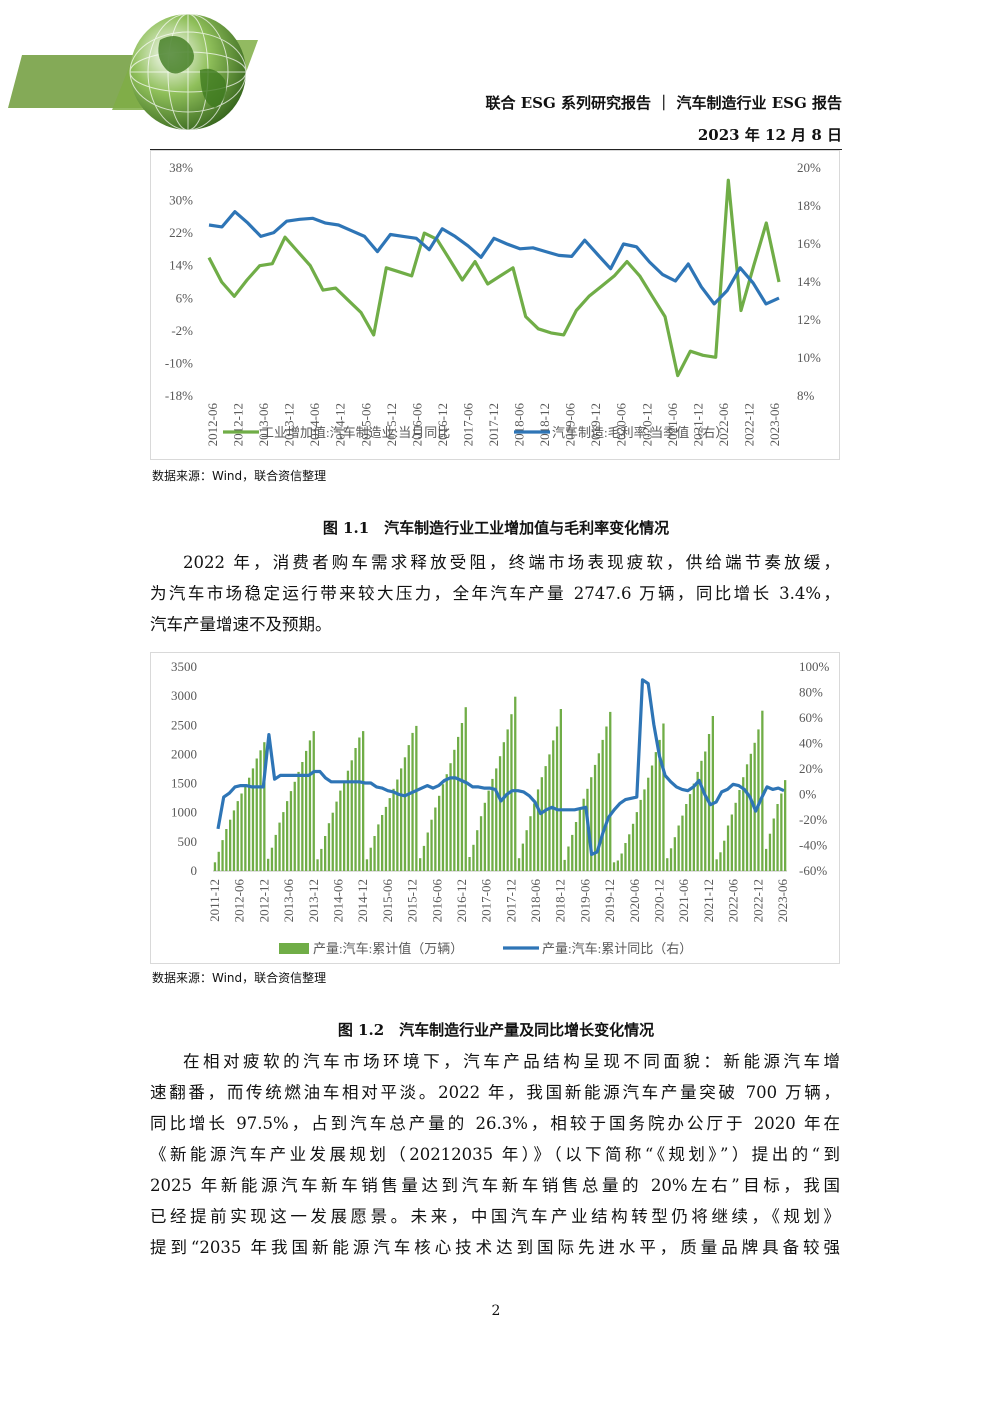  I want to click on paragraph-1-line: 2022 年，消费者购车需求释放受阻，终端市场表现疲软，供给端节奏放缓，, so click(511, 562).